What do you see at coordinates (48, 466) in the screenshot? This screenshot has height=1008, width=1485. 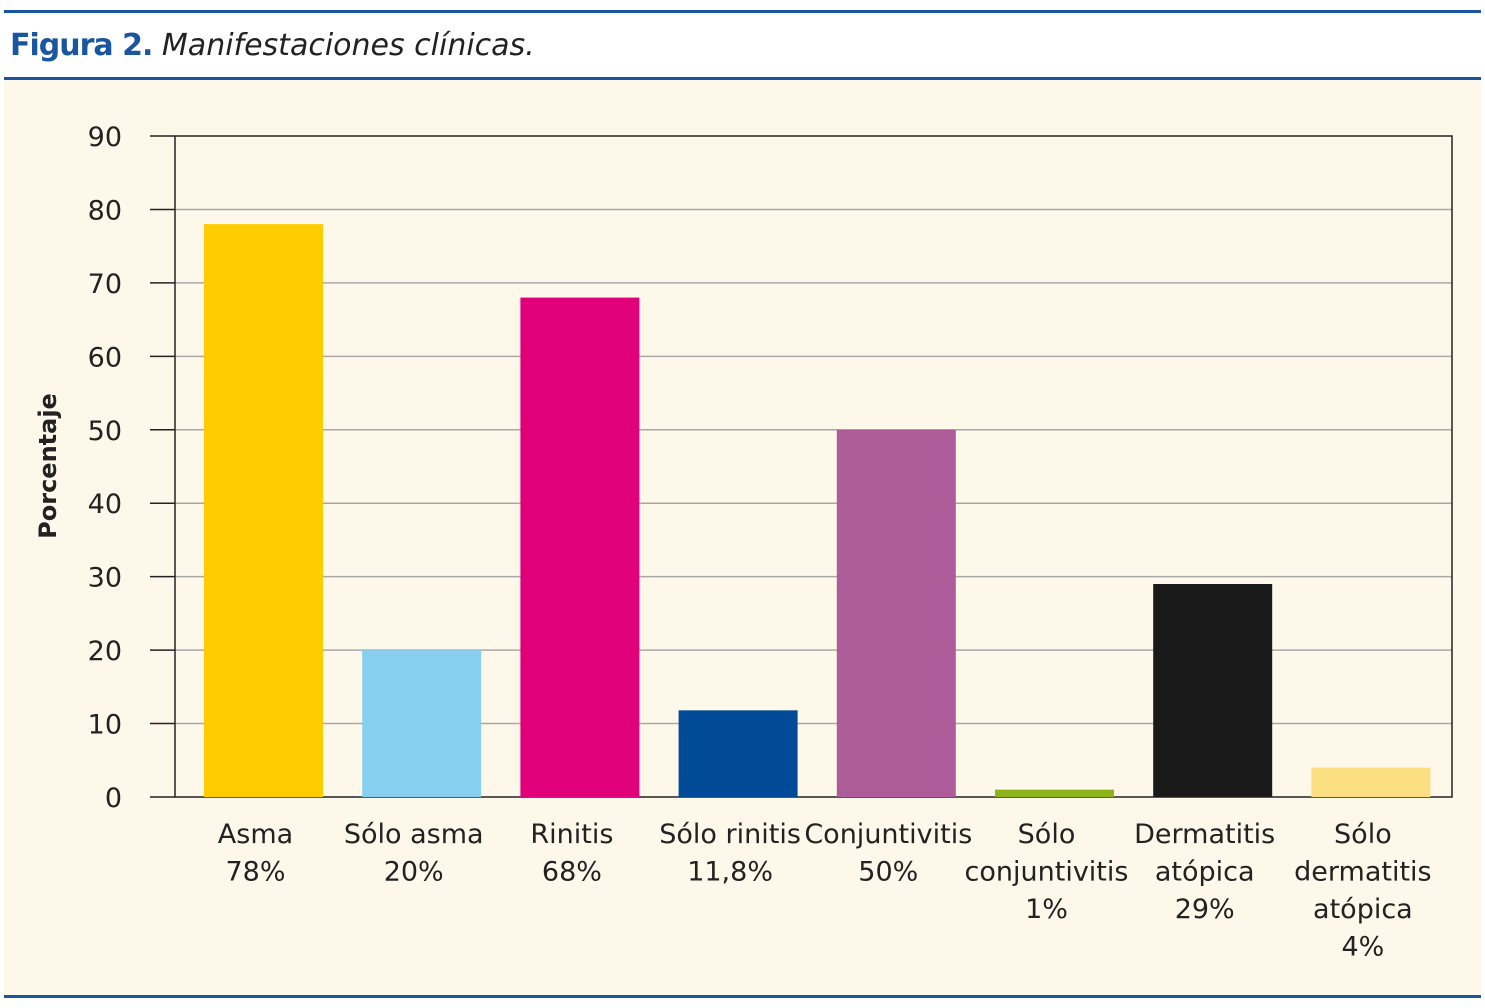 I see `y-axis-label: Porcentaje` at bounding box center [48, 466].